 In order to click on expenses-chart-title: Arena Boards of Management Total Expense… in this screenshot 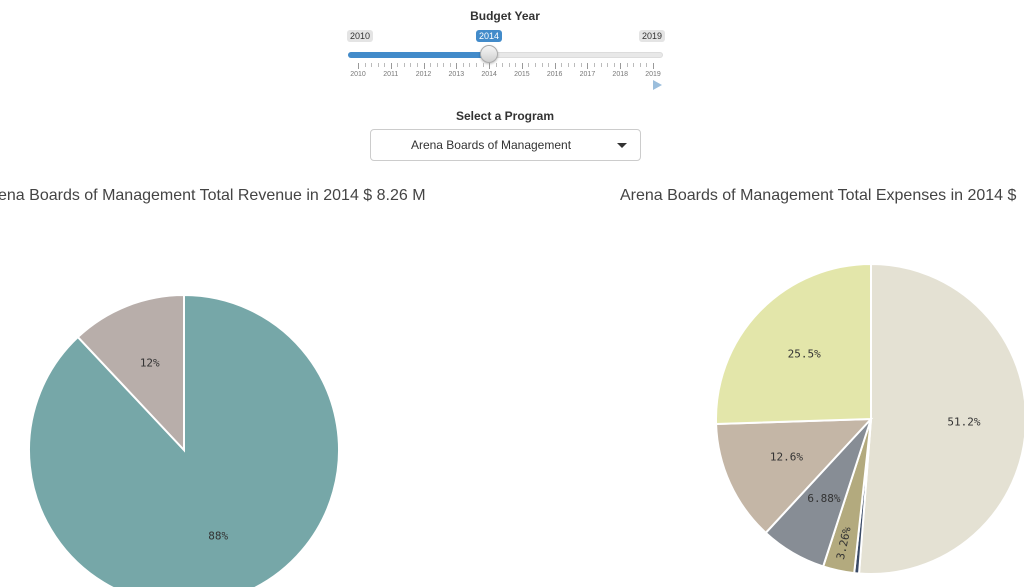, I will do `click(818, 195)`.